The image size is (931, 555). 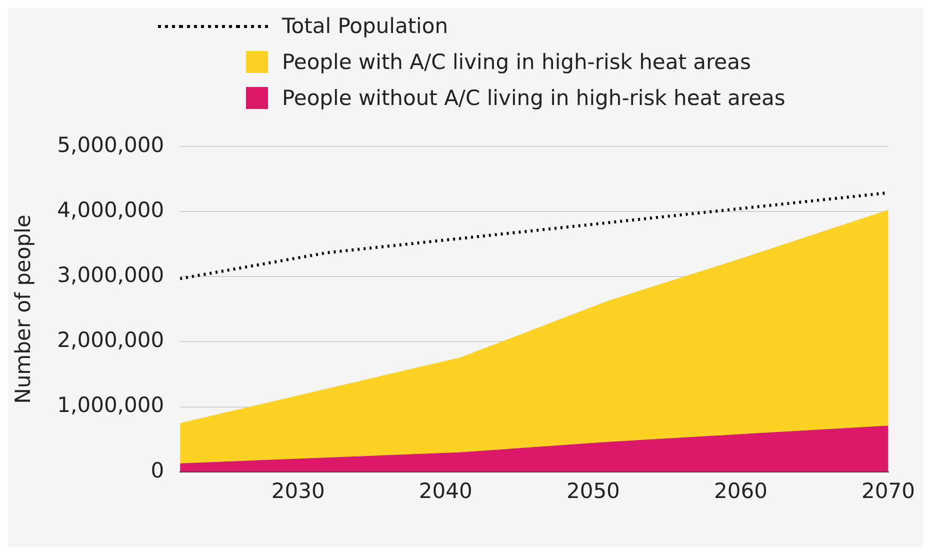 I want to click on legend-label: People without A/C living in high-risk heat areas, so click(x=534, y=98).